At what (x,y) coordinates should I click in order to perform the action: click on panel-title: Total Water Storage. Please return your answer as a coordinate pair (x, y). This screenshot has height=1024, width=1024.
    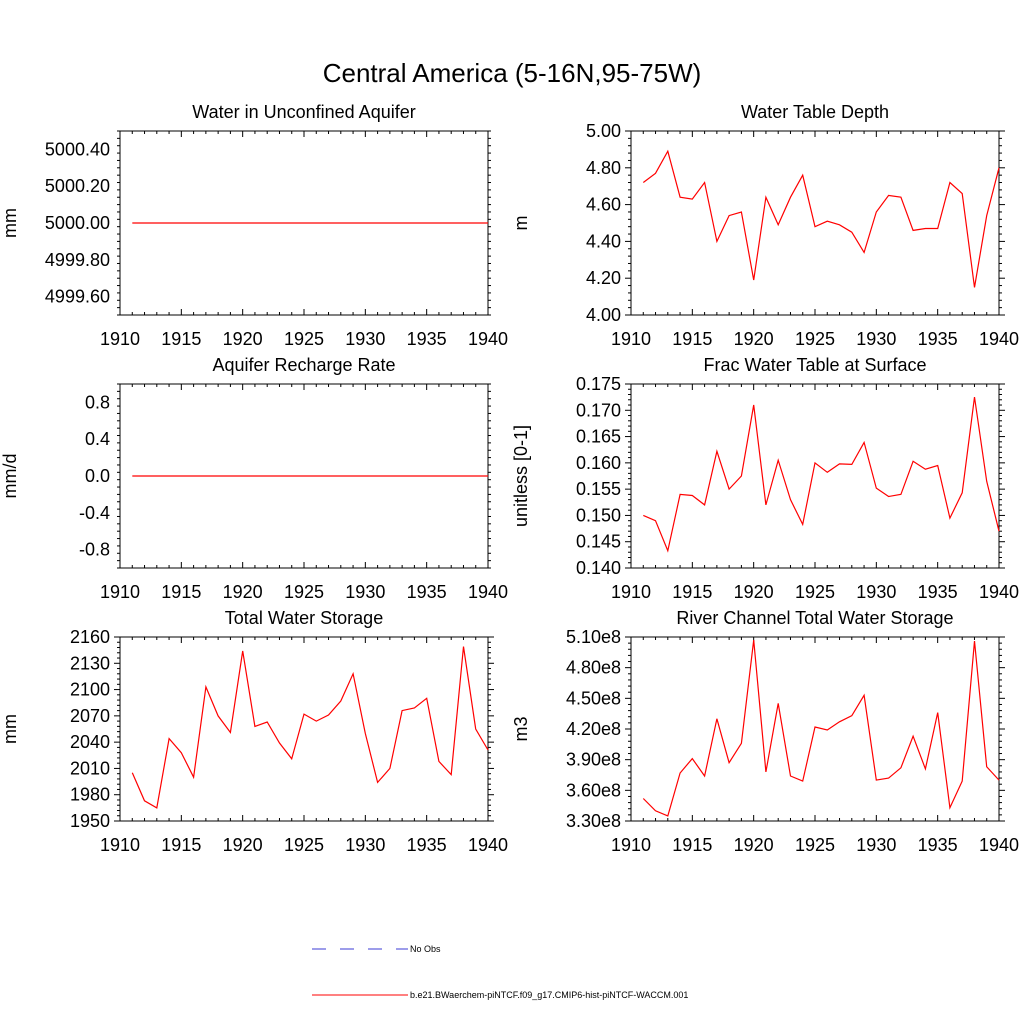
    Looking at the image, I should click on (304, 618).